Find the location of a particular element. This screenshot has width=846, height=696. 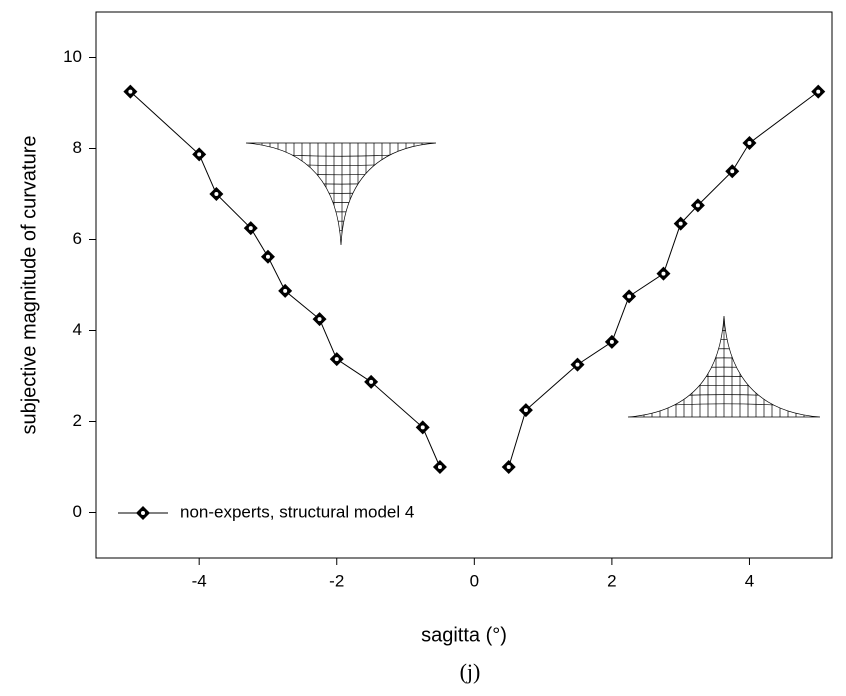

y-tick-label: 10 is located at coordinates (72, 56).